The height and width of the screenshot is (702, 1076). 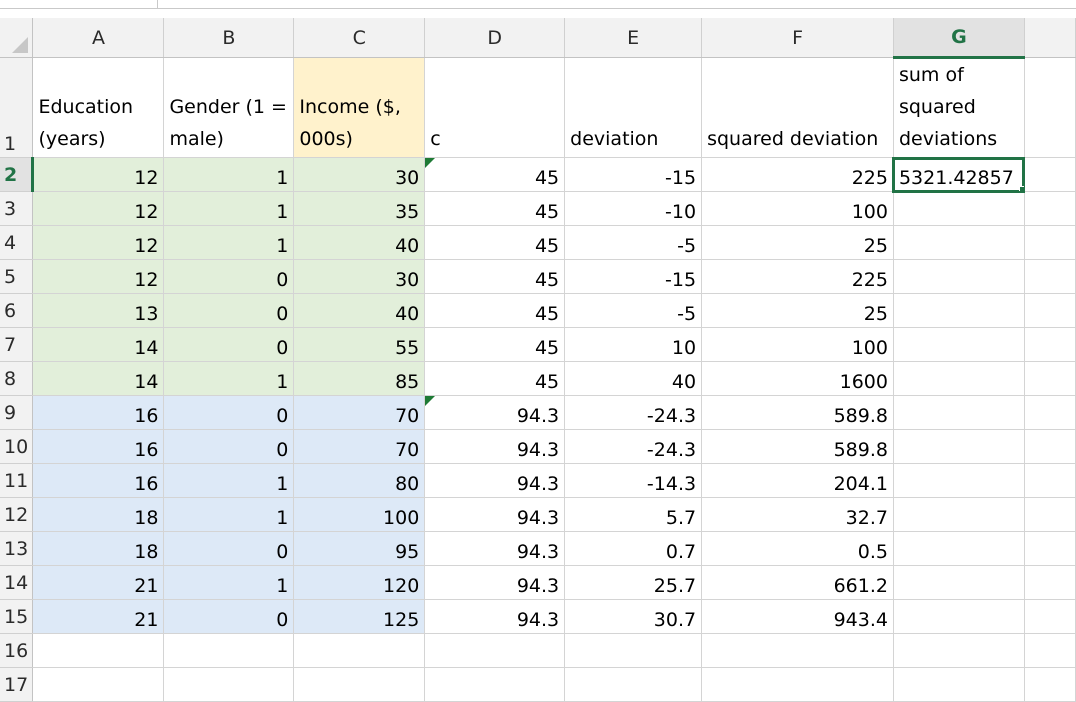 I want to click on cell-e1: deviation, so click(x=633, y=107).